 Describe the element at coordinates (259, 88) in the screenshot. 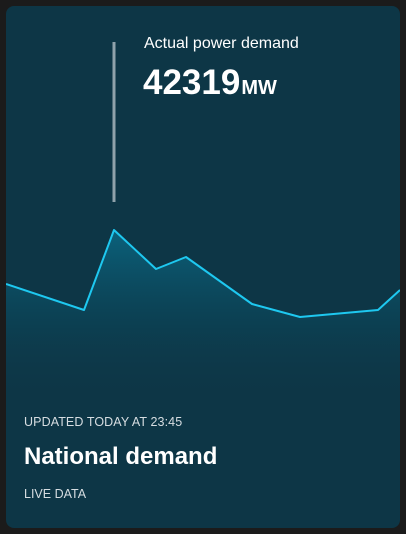

I see `reading-unit: MW` at that location.